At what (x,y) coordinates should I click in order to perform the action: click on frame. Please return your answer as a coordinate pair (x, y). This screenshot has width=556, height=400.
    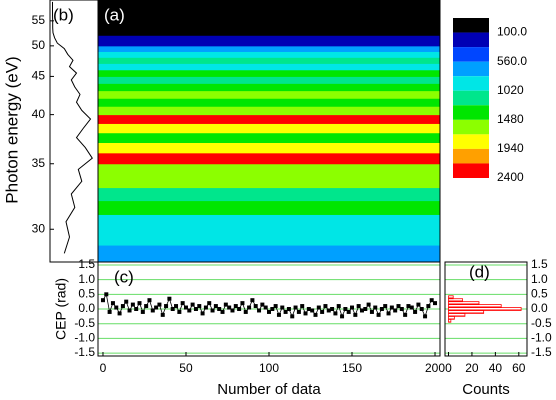
    Looking at the image, I should click on (269, 309).